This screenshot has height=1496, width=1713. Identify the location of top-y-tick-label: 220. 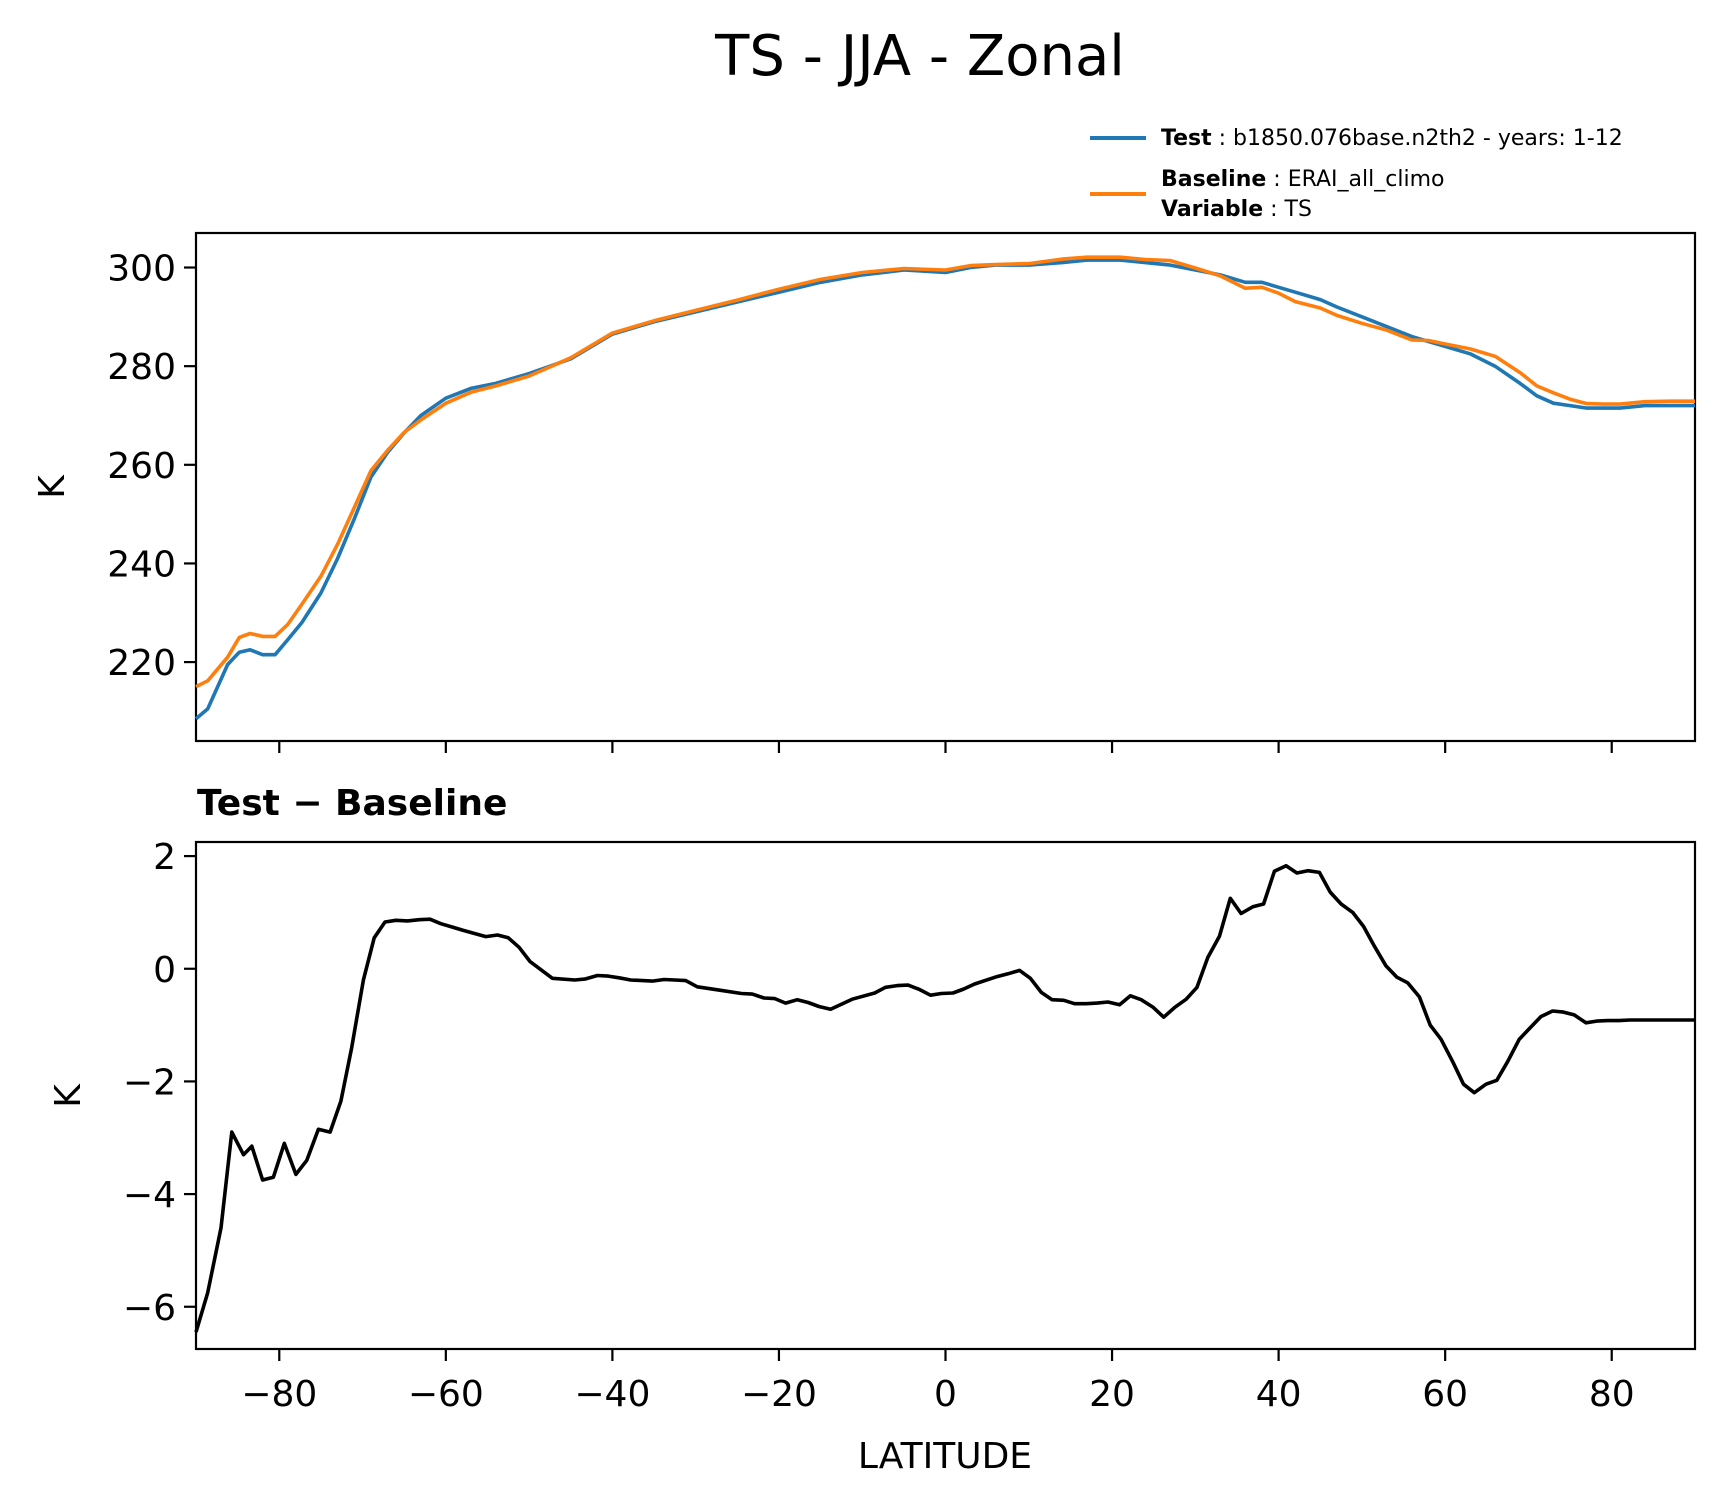
(141, 663).